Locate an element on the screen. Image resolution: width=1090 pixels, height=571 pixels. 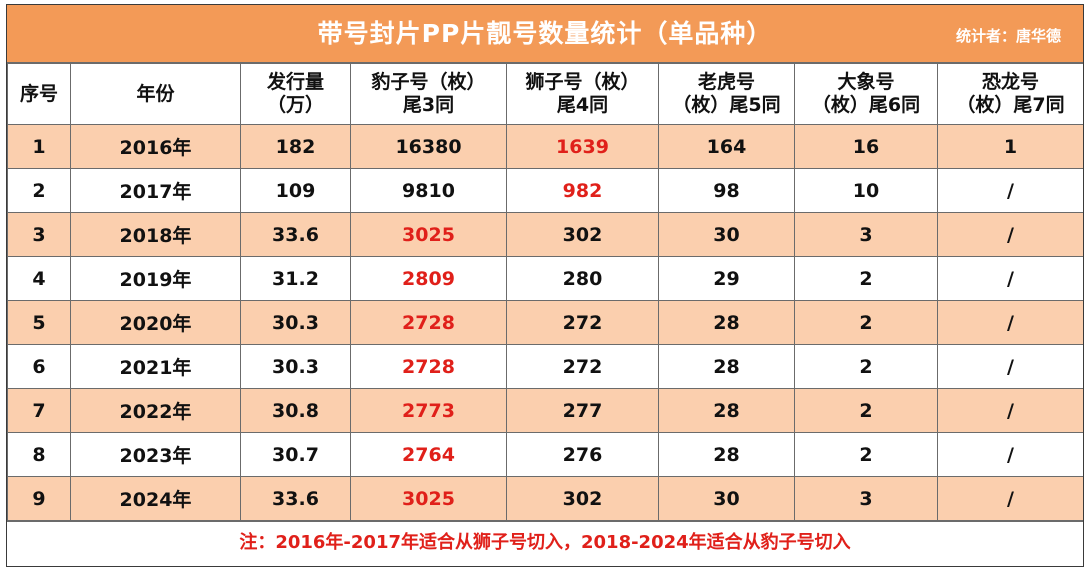
cell-year: 2017年 is located at coordinates (155, 190).